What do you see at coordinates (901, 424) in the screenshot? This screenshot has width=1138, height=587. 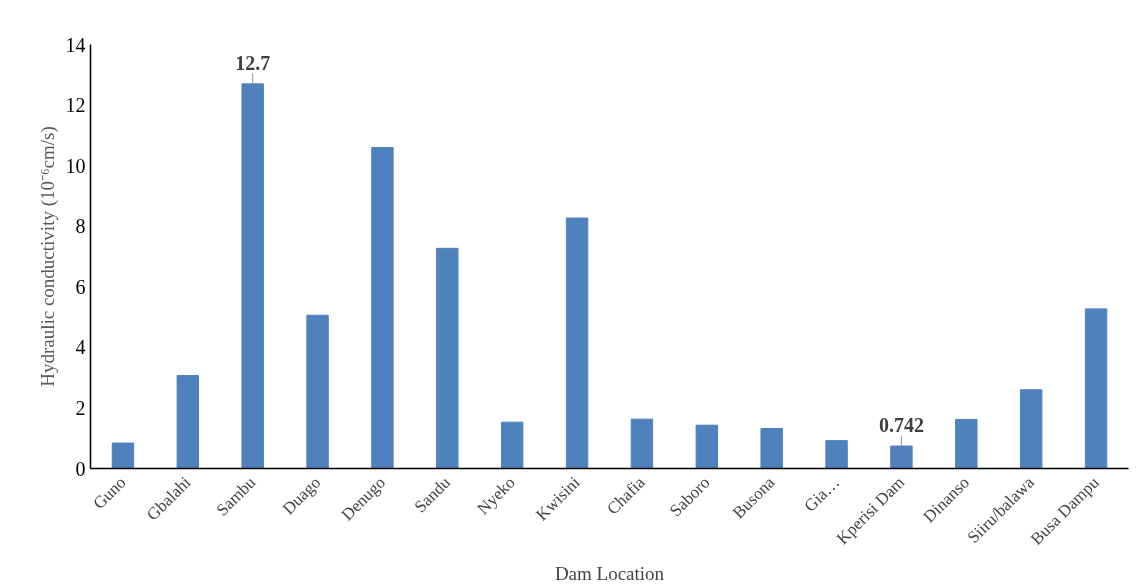 I see `data-label: 0.742` at bounding box center [901, 424].